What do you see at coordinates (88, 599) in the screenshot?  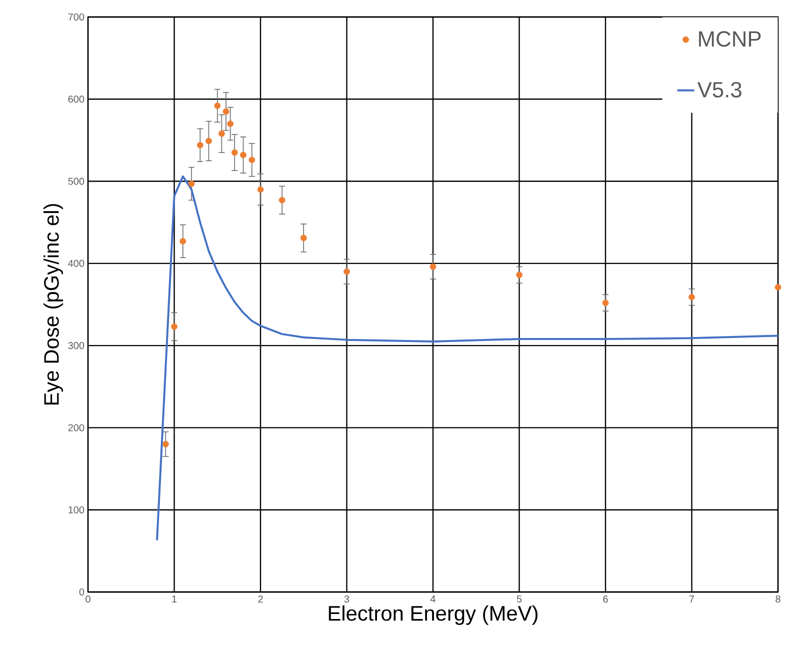 I see `x-tick-label: 0` at bounding box center [88, 599].